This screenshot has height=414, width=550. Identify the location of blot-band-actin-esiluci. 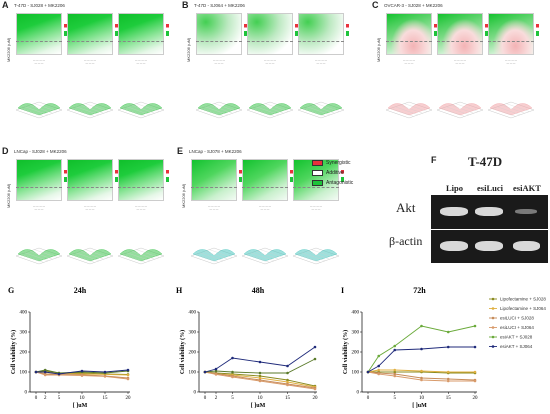
(489, 246).